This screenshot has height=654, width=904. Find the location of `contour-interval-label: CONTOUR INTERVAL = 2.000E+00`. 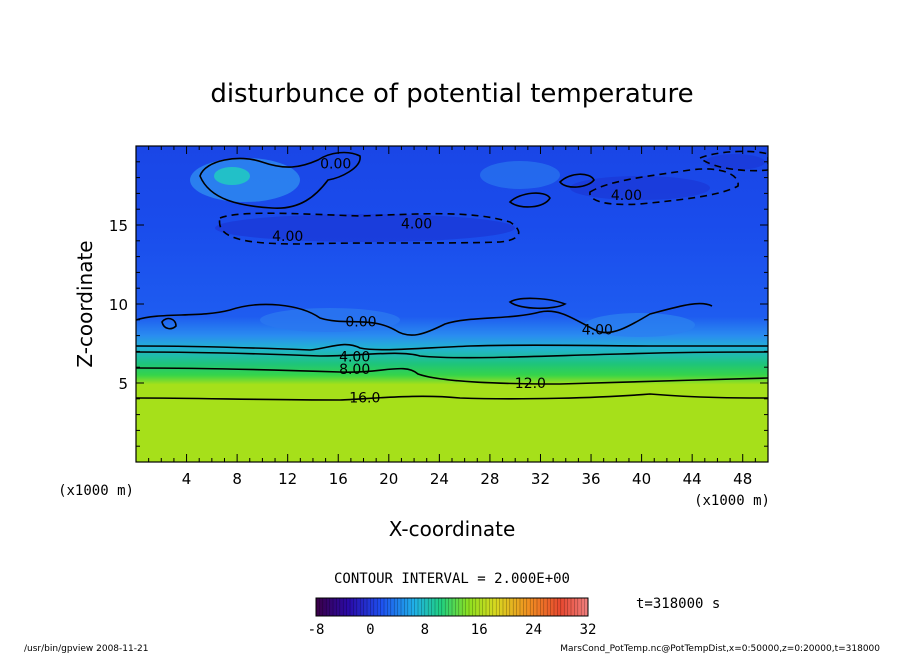

contour-interval-label: CONTOUR INTERVAL = 2.000E+00 is located at coordinates (452, 579).